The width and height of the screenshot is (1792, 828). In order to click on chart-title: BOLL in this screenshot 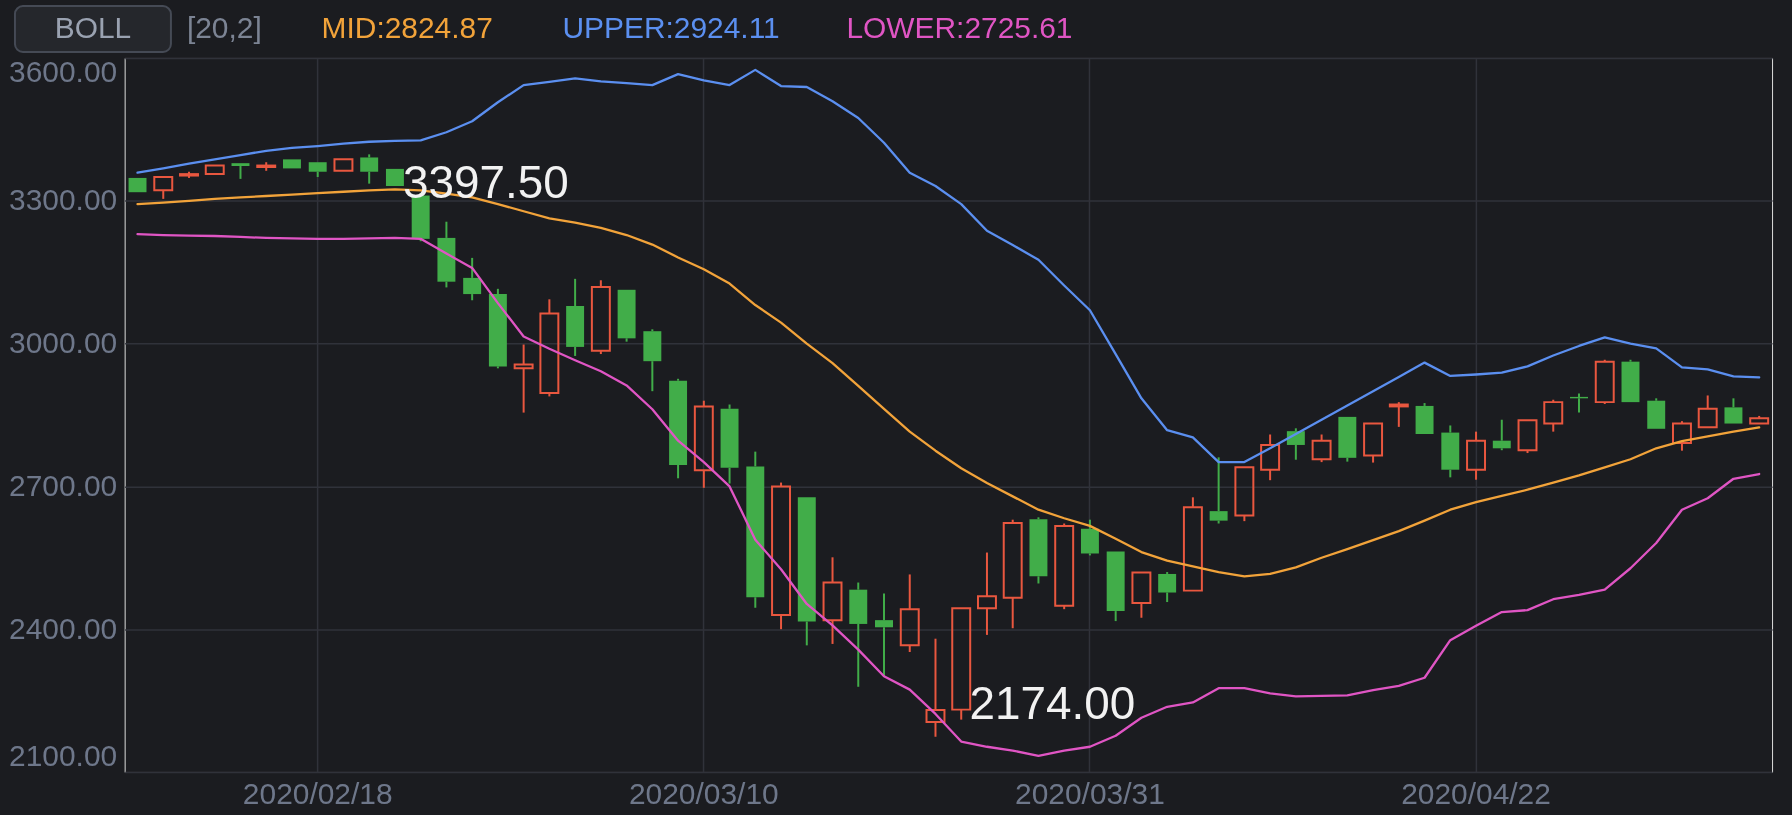, I will do `click(93, 28)`.